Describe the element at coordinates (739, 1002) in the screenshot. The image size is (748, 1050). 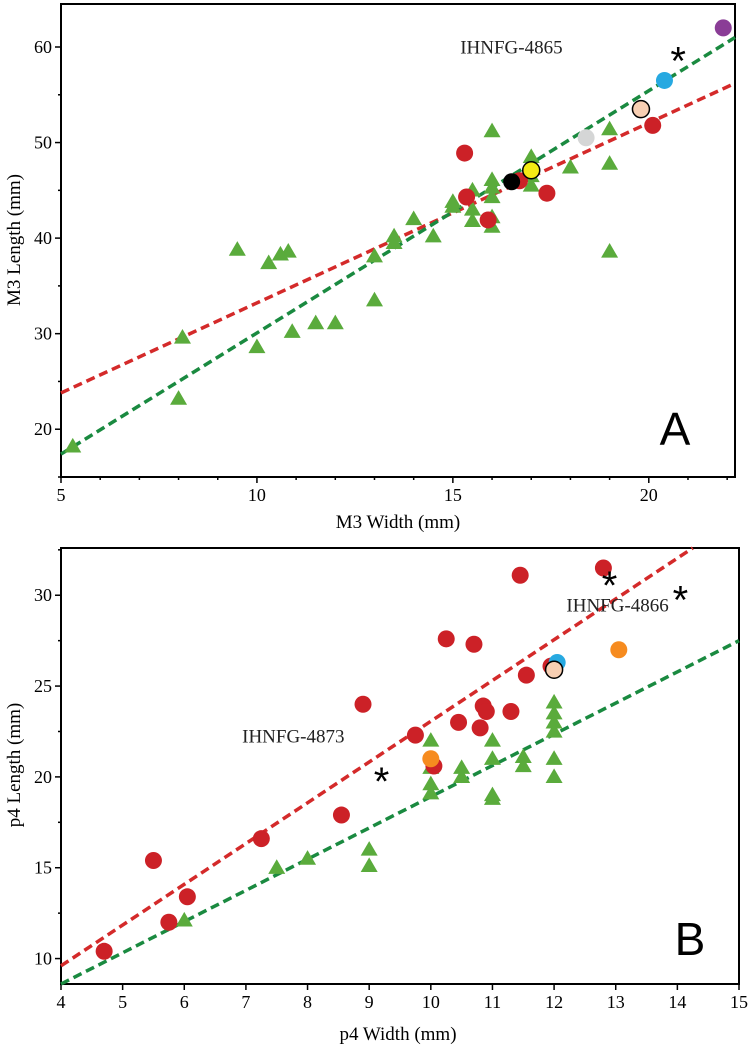
I see `panel-b-x-tick-label: 15` at that location.